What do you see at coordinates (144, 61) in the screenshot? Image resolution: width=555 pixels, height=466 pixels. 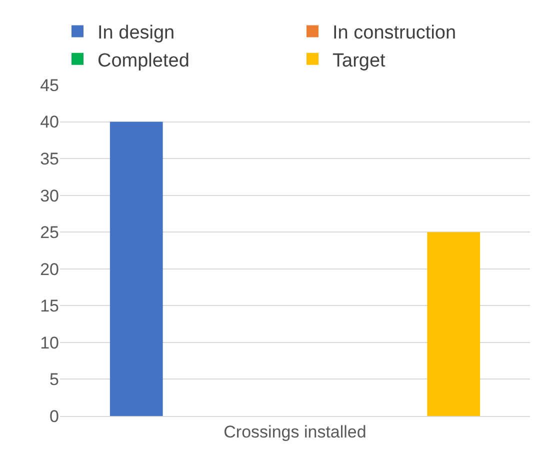 I see `legend-label: Completed` at bounding box center [144, 61].